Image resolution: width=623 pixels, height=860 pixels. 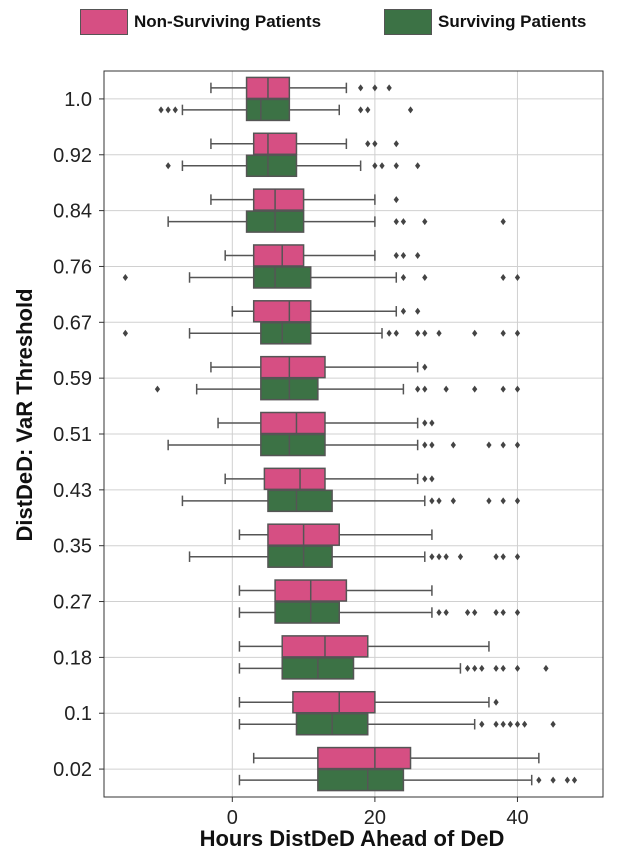 I want to click on y-tick-label: 0.84, so click(x=72, y=212).